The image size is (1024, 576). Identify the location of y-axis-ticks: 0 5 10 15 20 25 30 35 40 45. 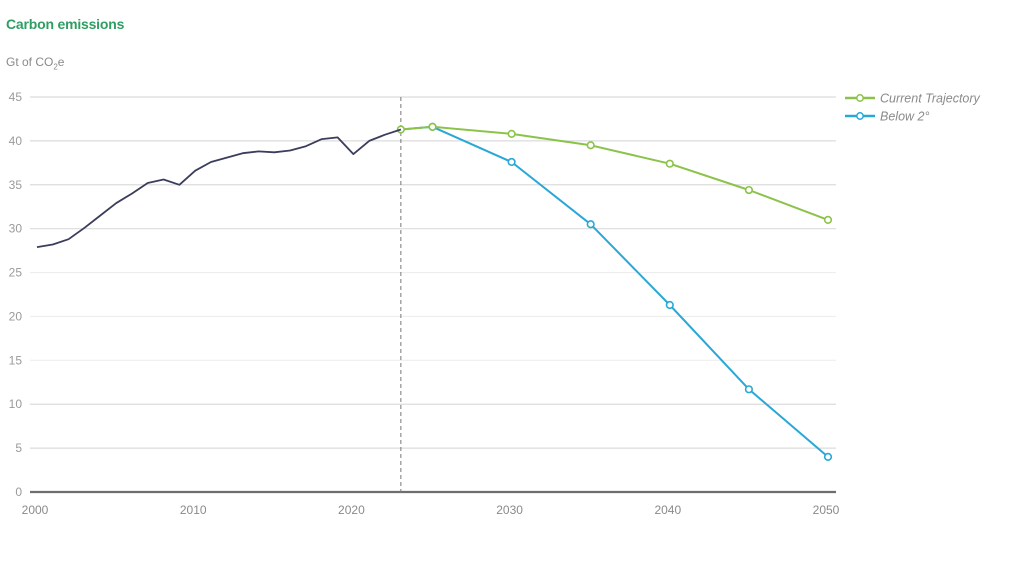
(16, 294).